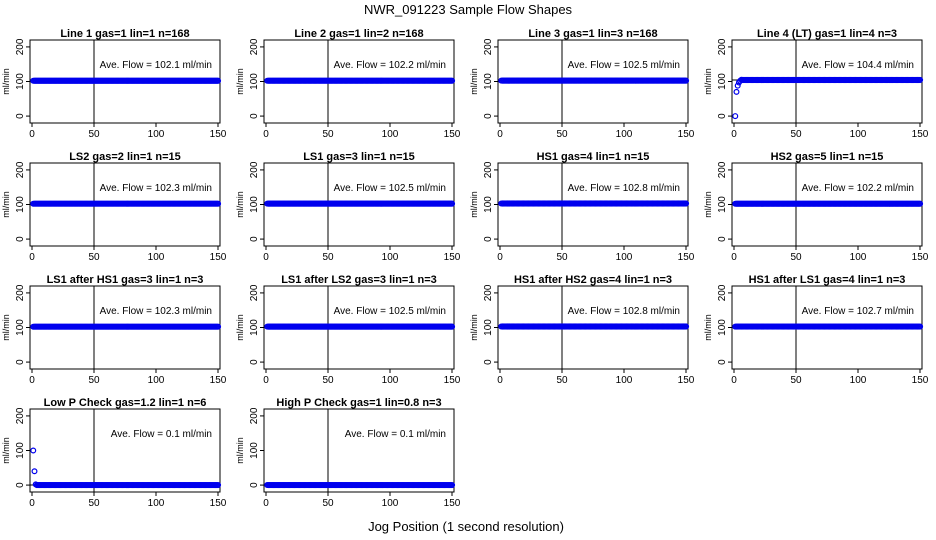 The height and width of the screenshot is (540, 936). I want to click on panel-title: HS1 after LS1 gas=4 lin=1 n=3, so click(827, 280).